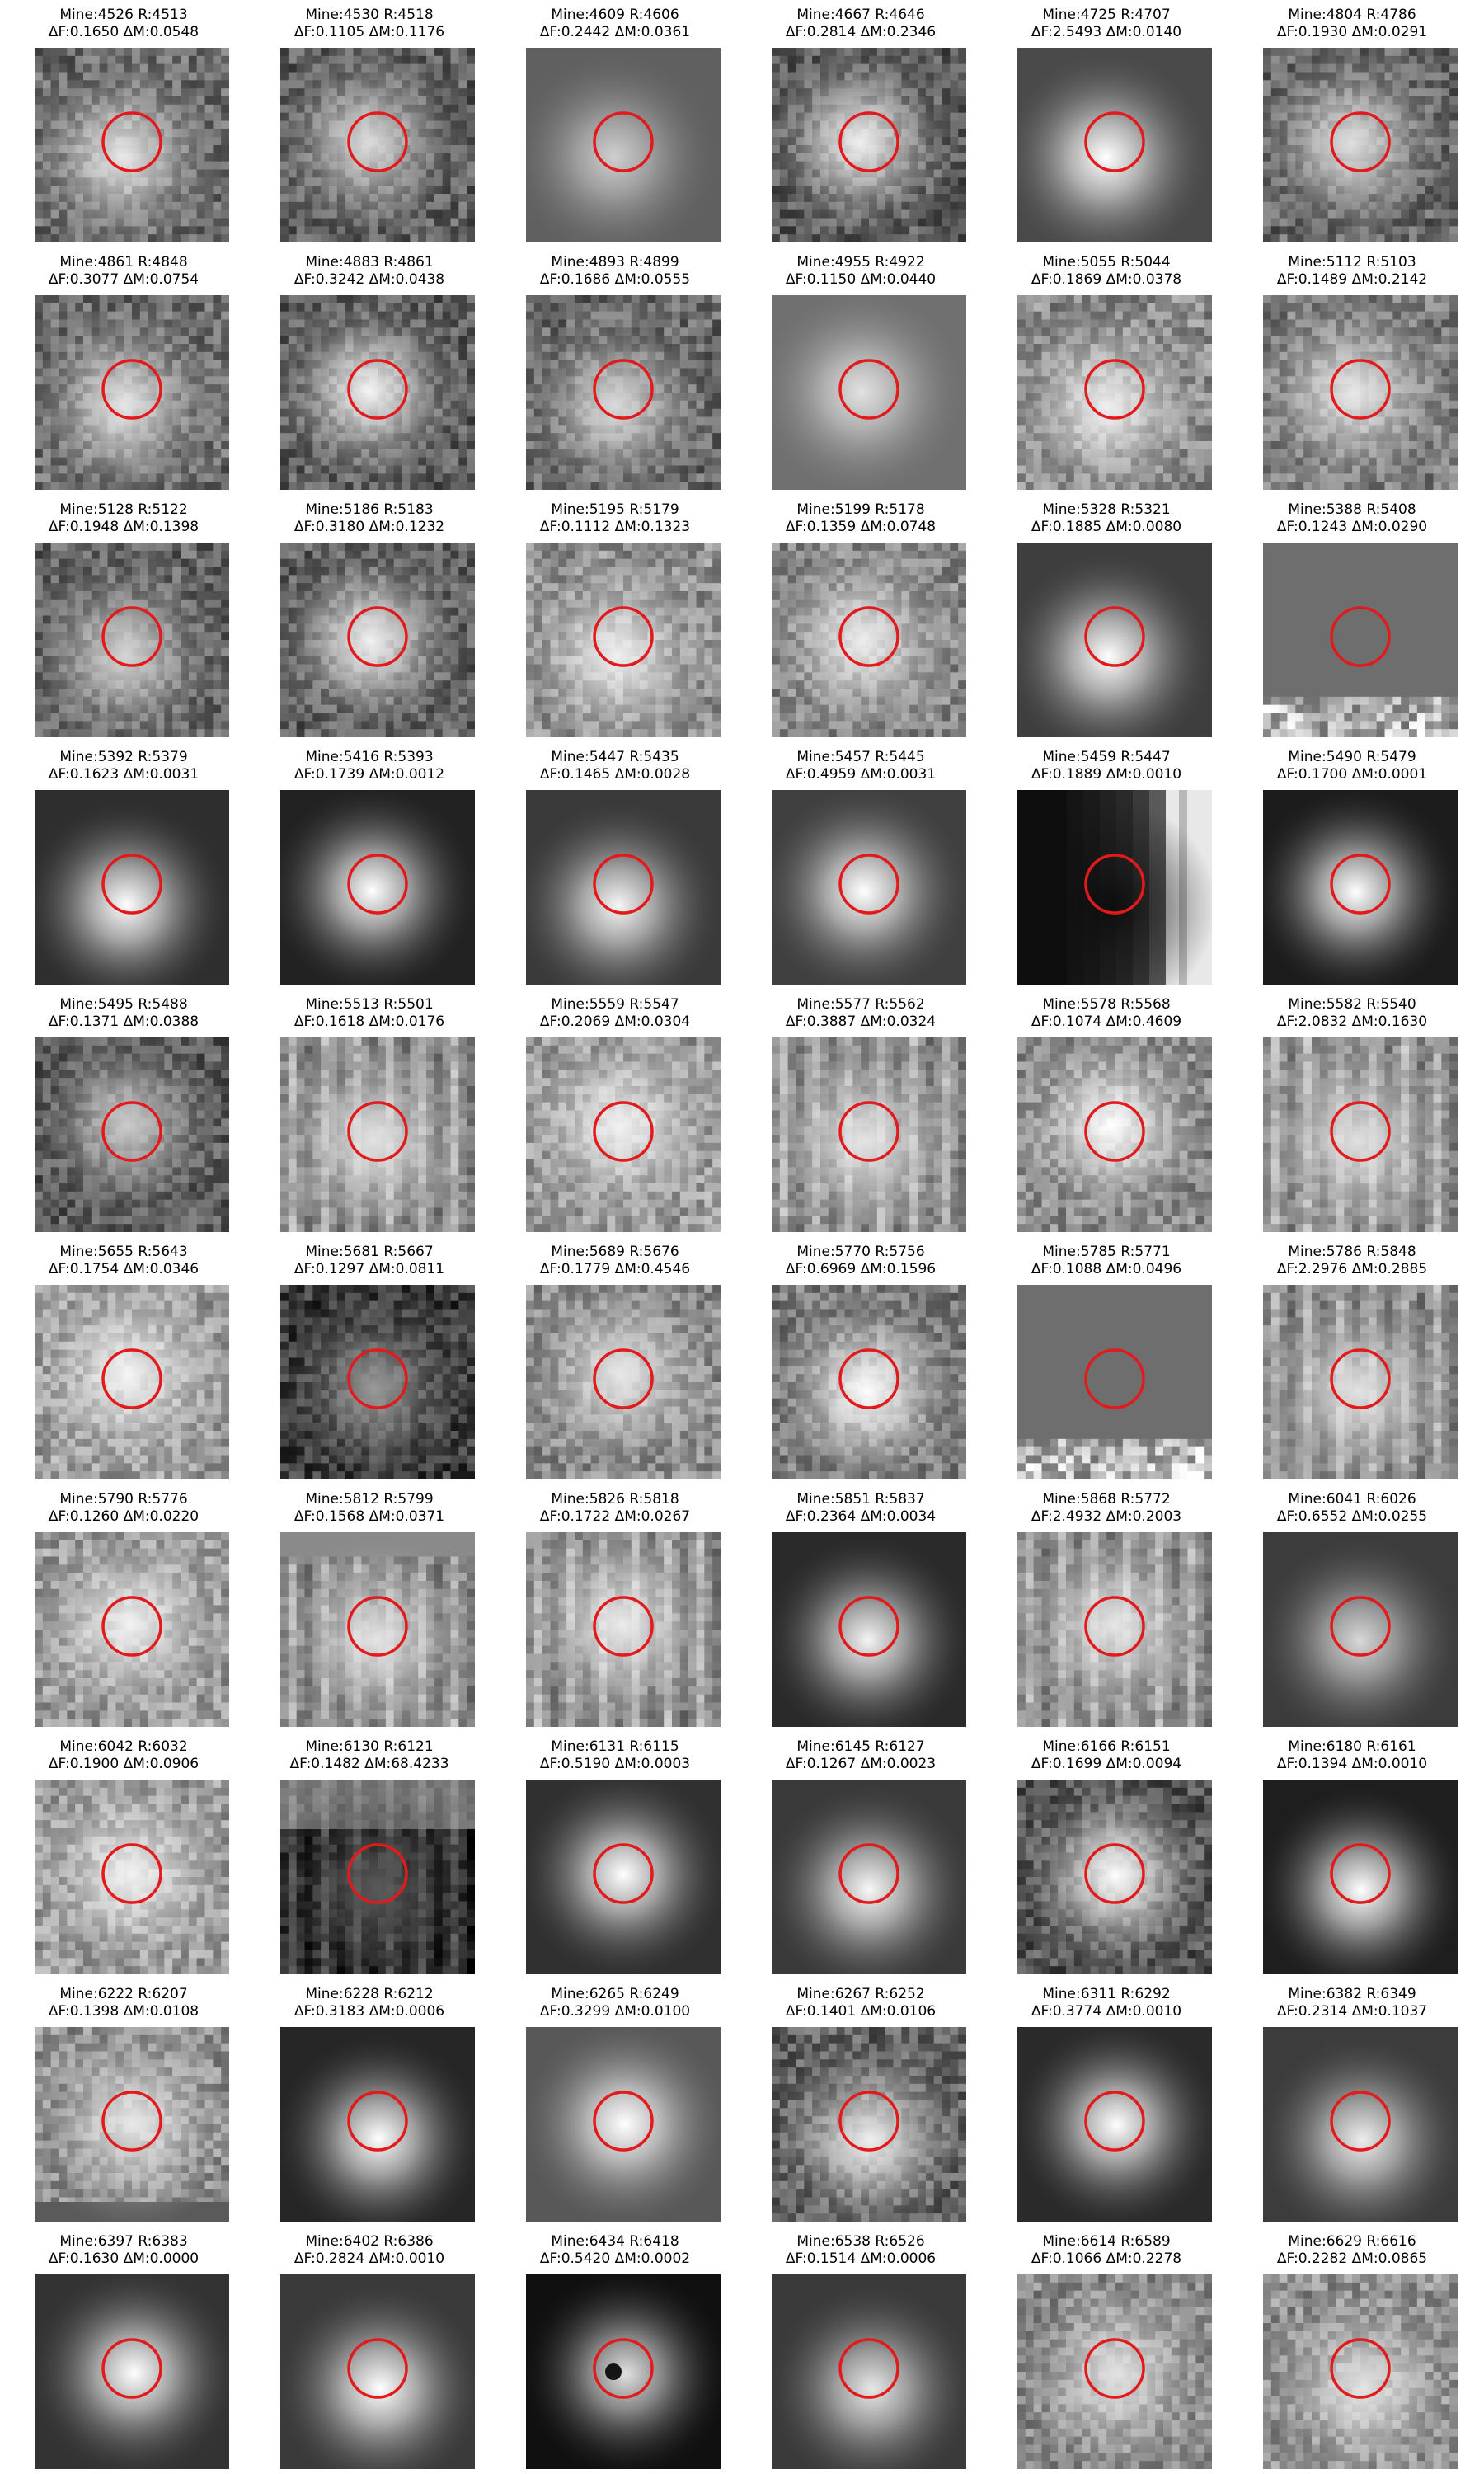 This screenshot has width=1484, height=2474. Describe the element at coordinates (369, 2103) in the screenshot. I see `cutout-panel: Mine:6228 R:6212 ΔF:0.3183 ΔM:0.0006` at that location.